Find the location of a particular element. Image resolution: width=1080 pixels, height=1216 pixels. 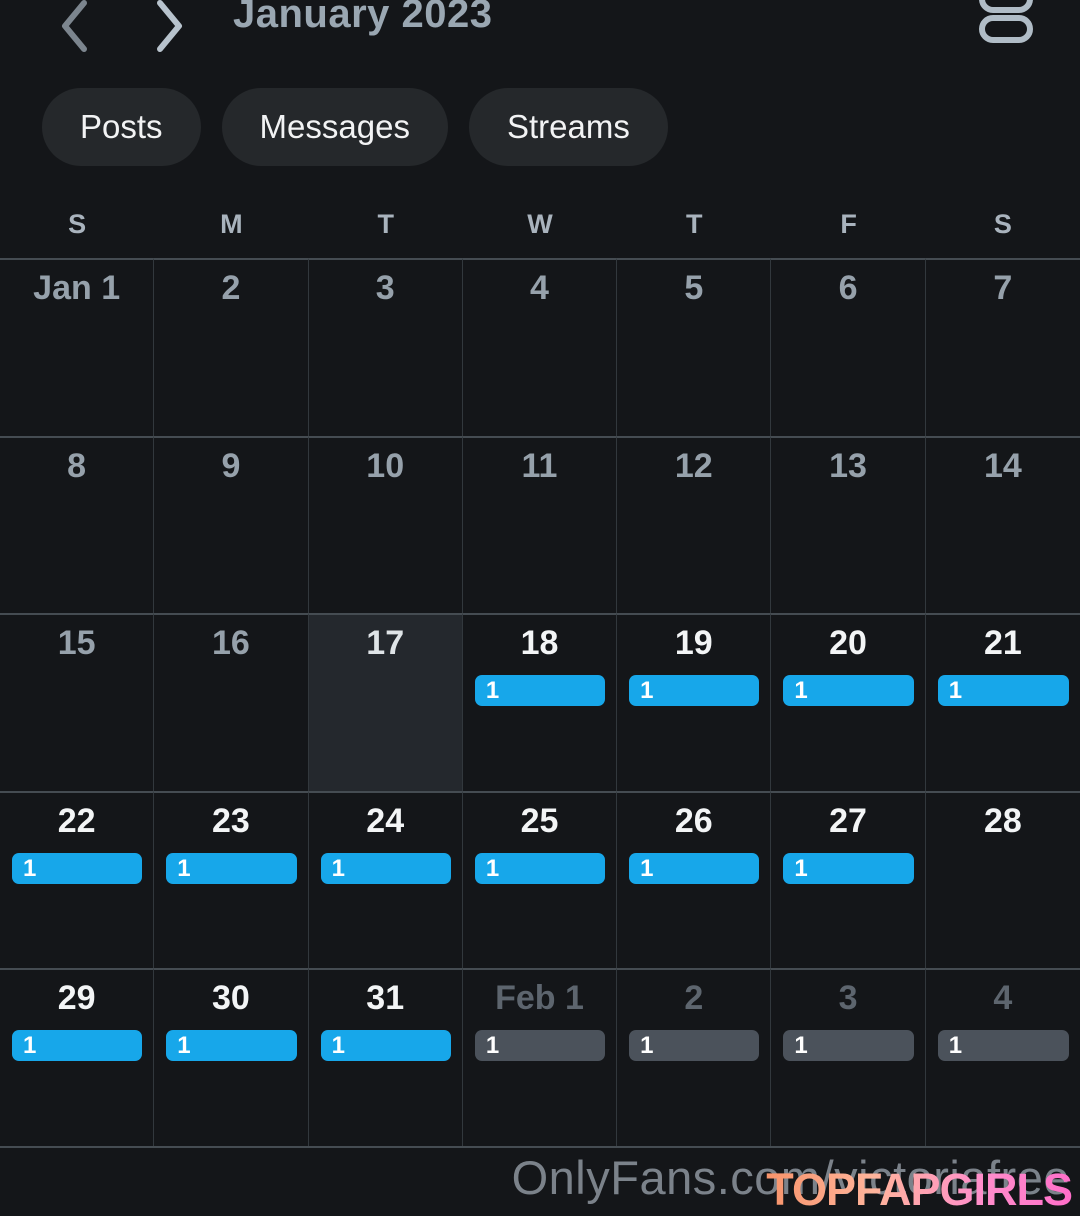

date-label: 30 is located at coordinates (231, 998).